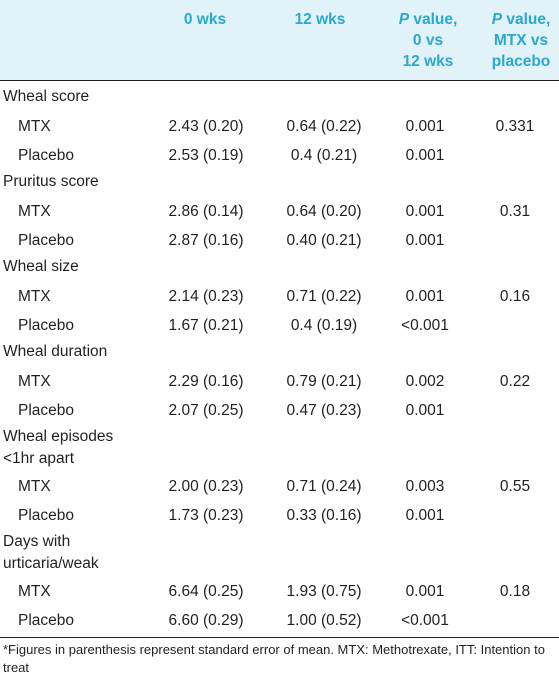  I want to click on p-value-0-vs-12: 0.002, so click(425, 381).